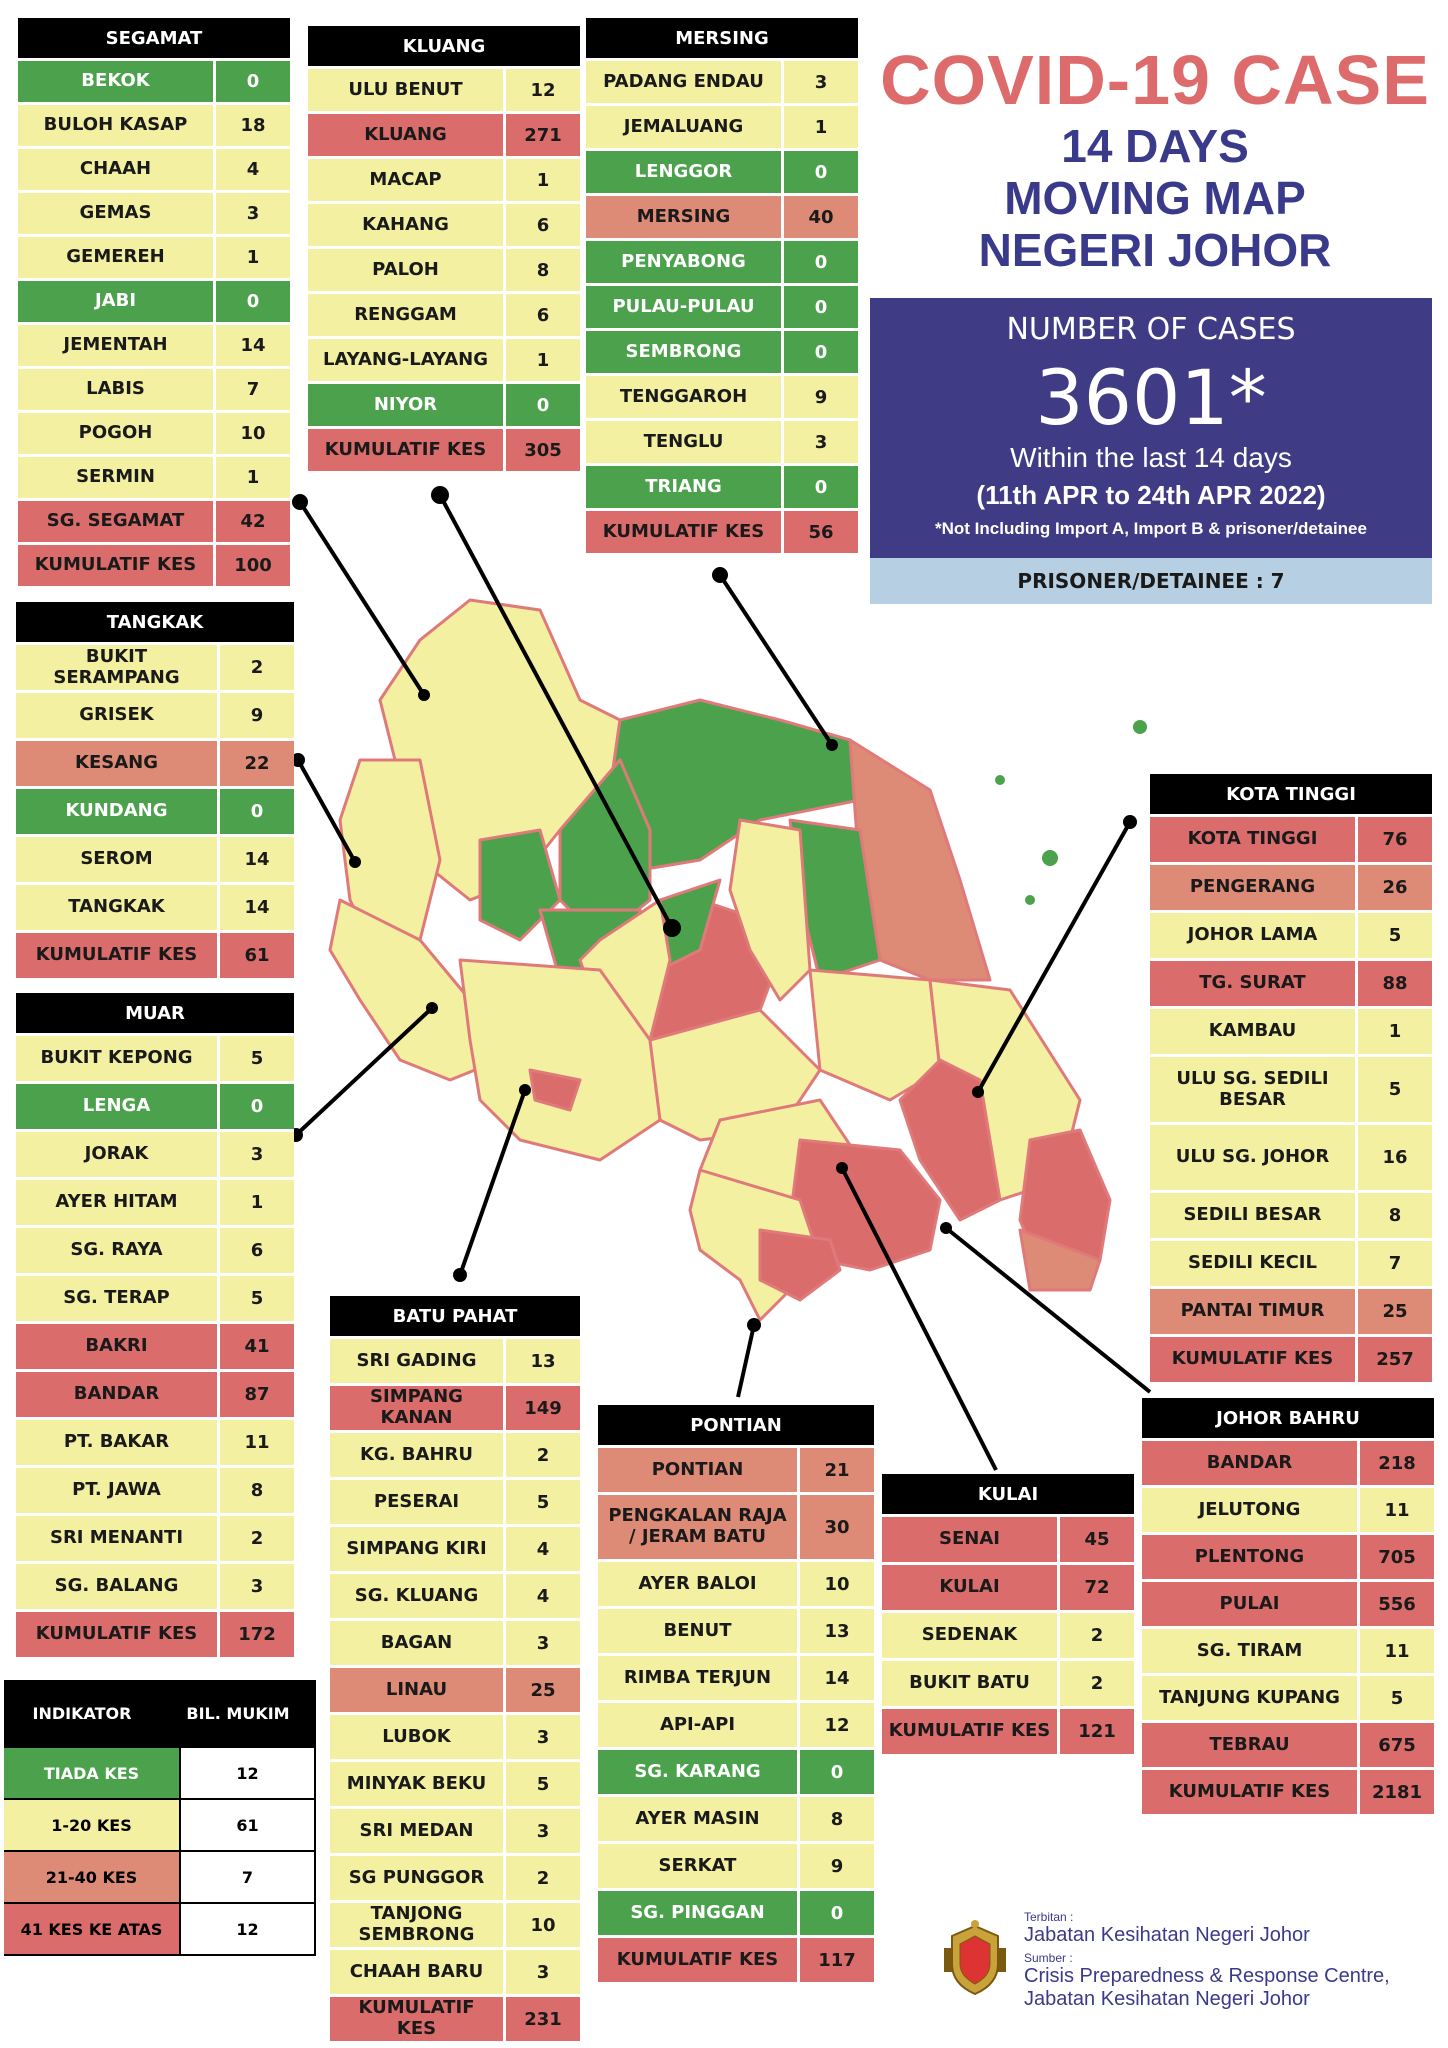 The width and height of the screenshot is (1448, 2048). Describe the element at coordinates (248, 1825) in the screenshot. I see `indicator-count: 61` at that location.